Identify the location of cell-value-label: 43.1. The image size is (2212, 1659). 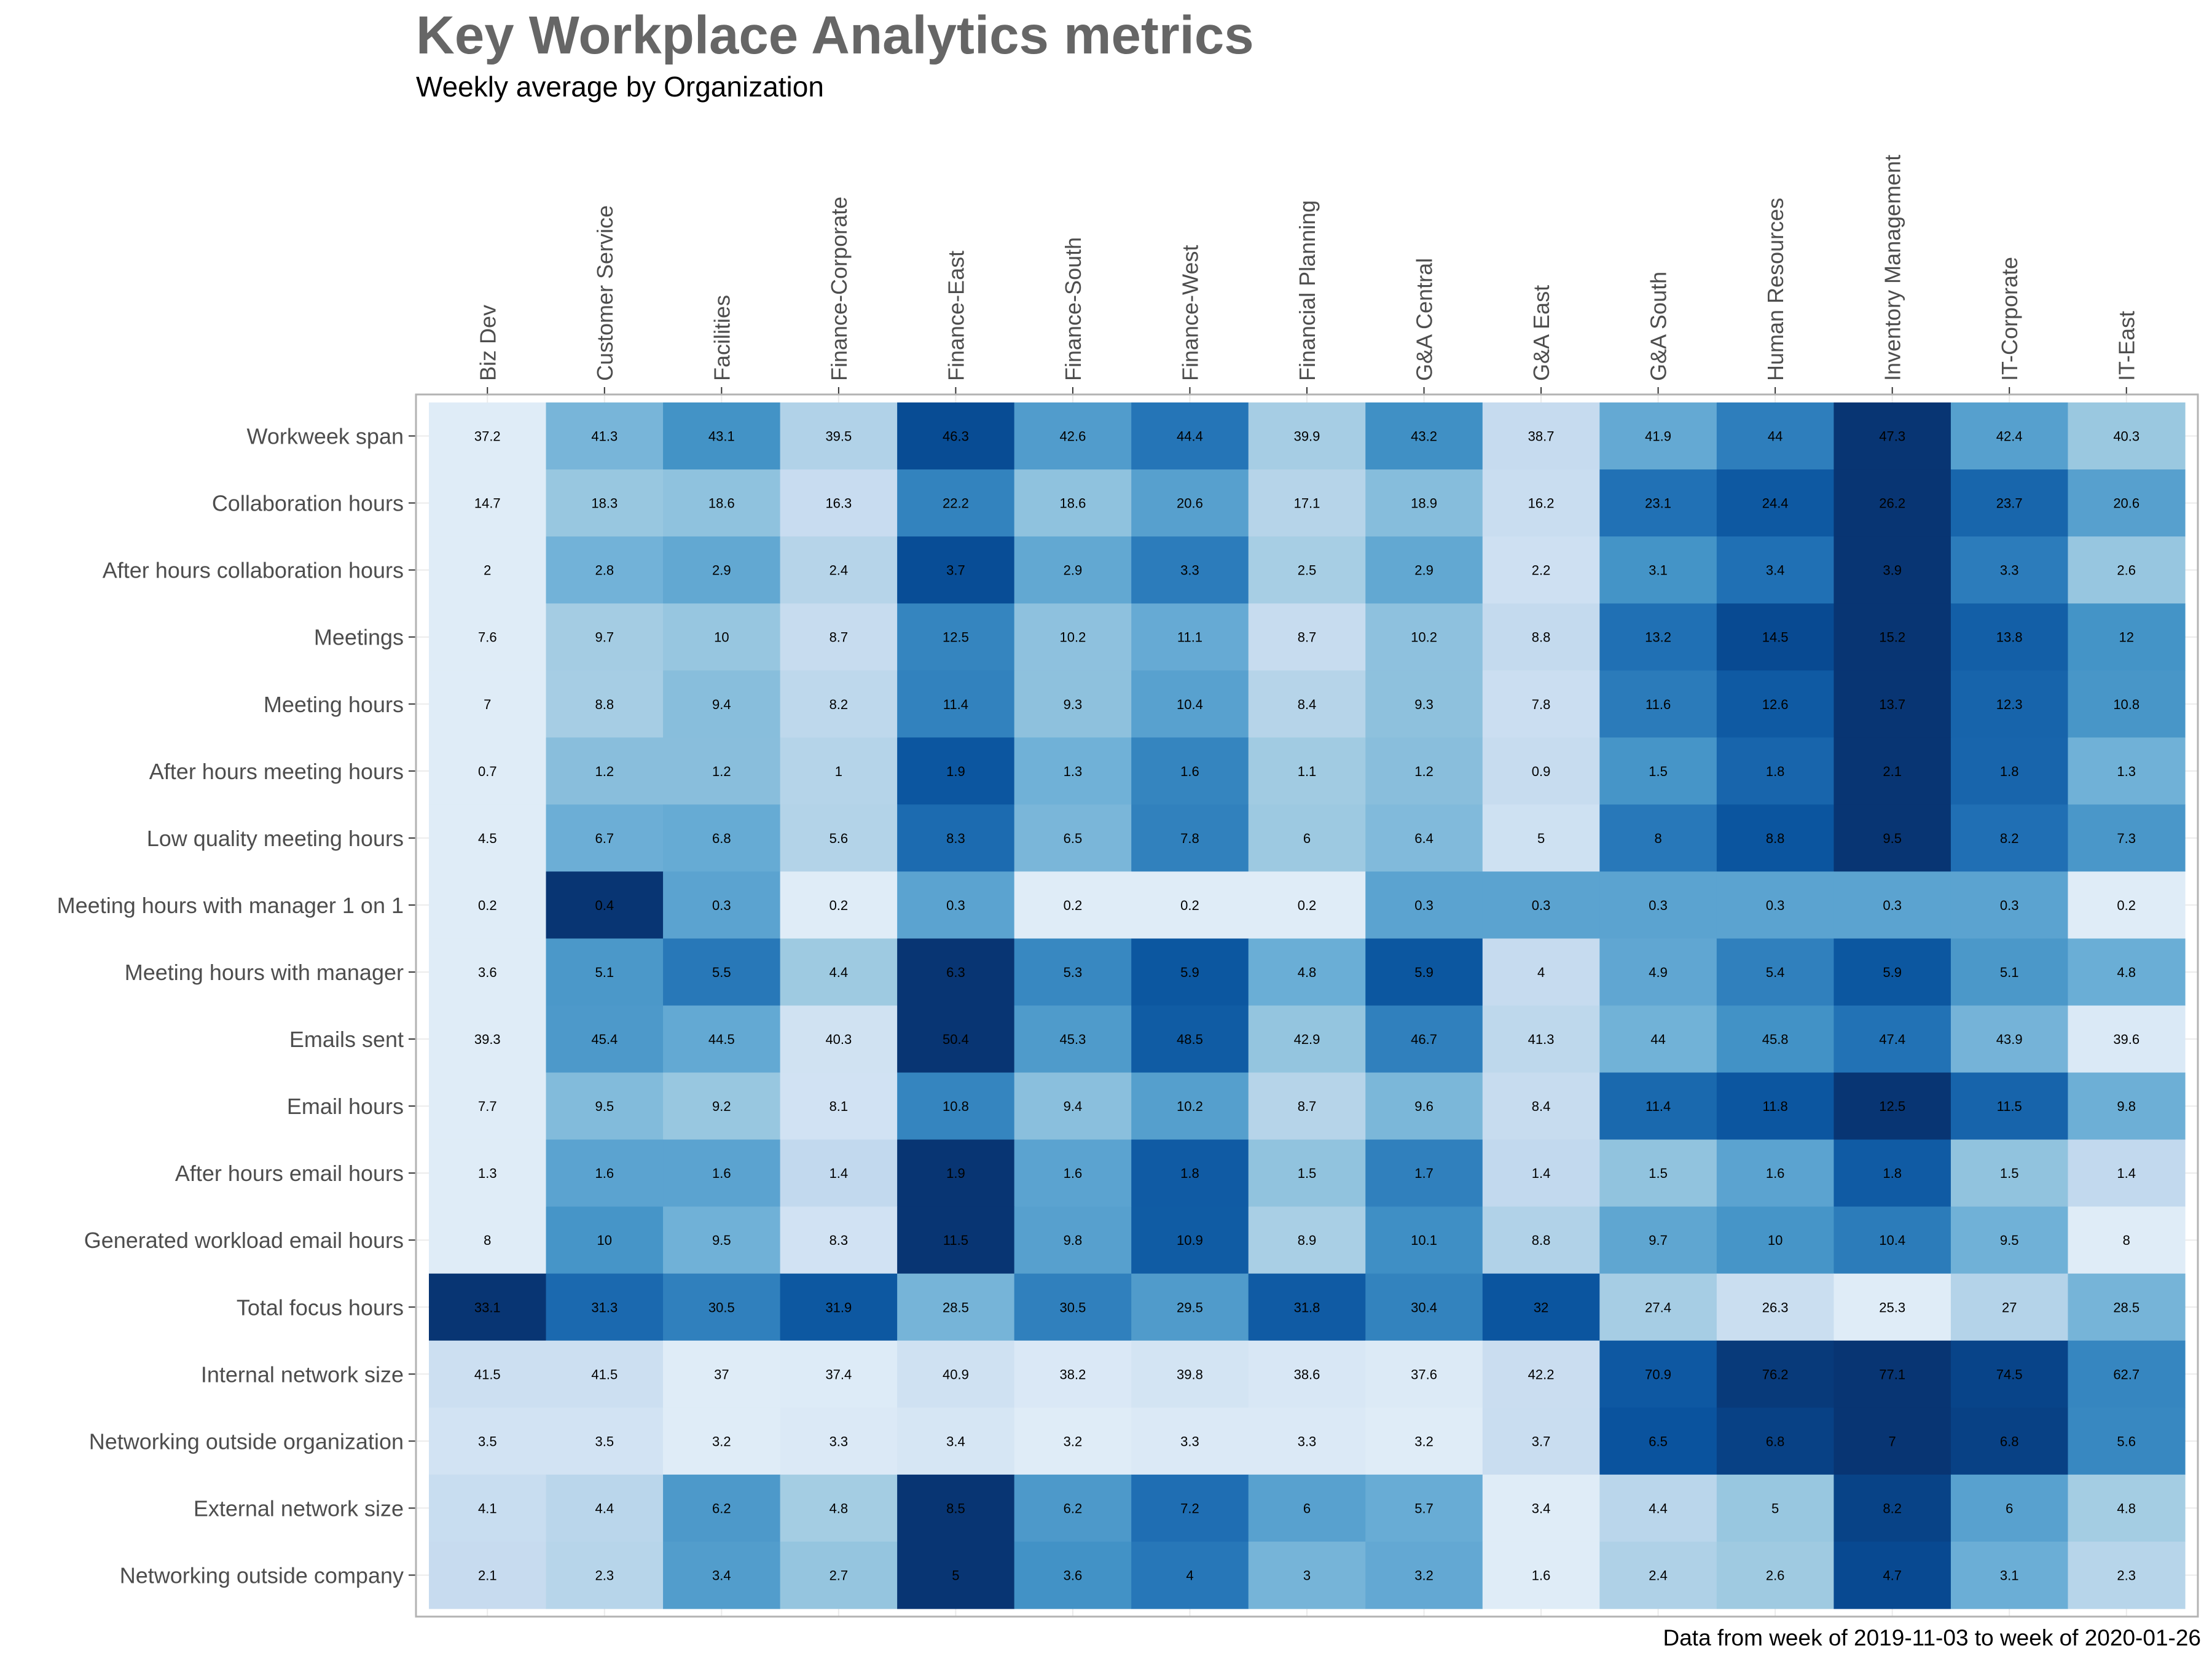
(721, 436).